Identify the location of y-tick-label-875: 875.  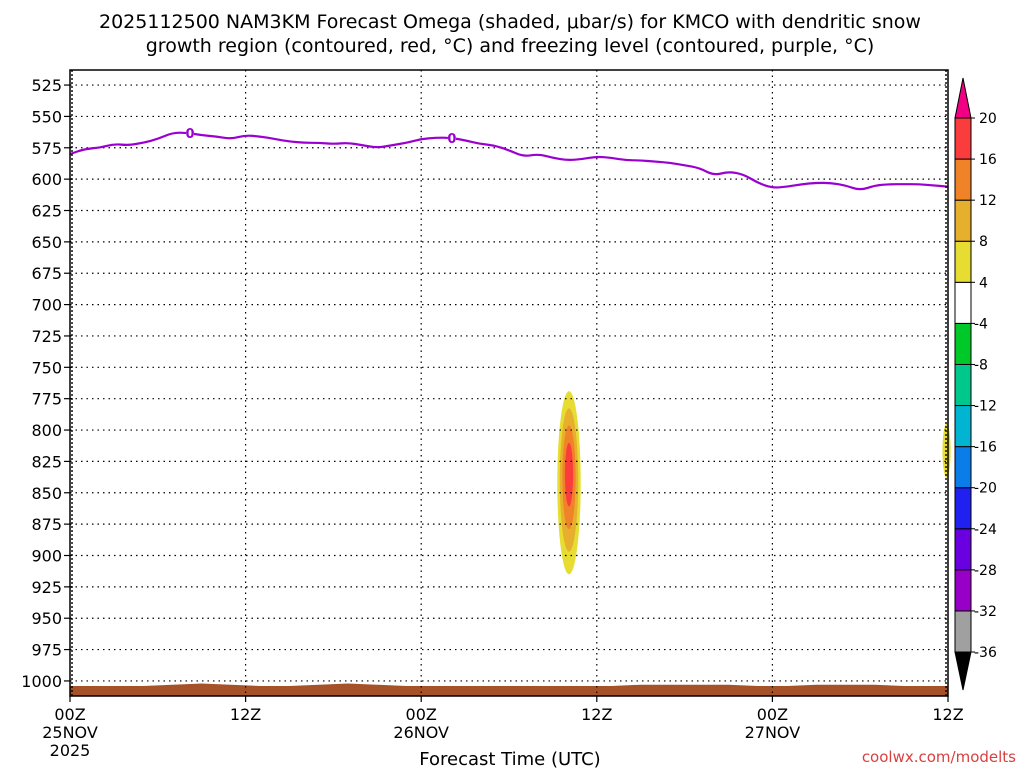
(46, 524).